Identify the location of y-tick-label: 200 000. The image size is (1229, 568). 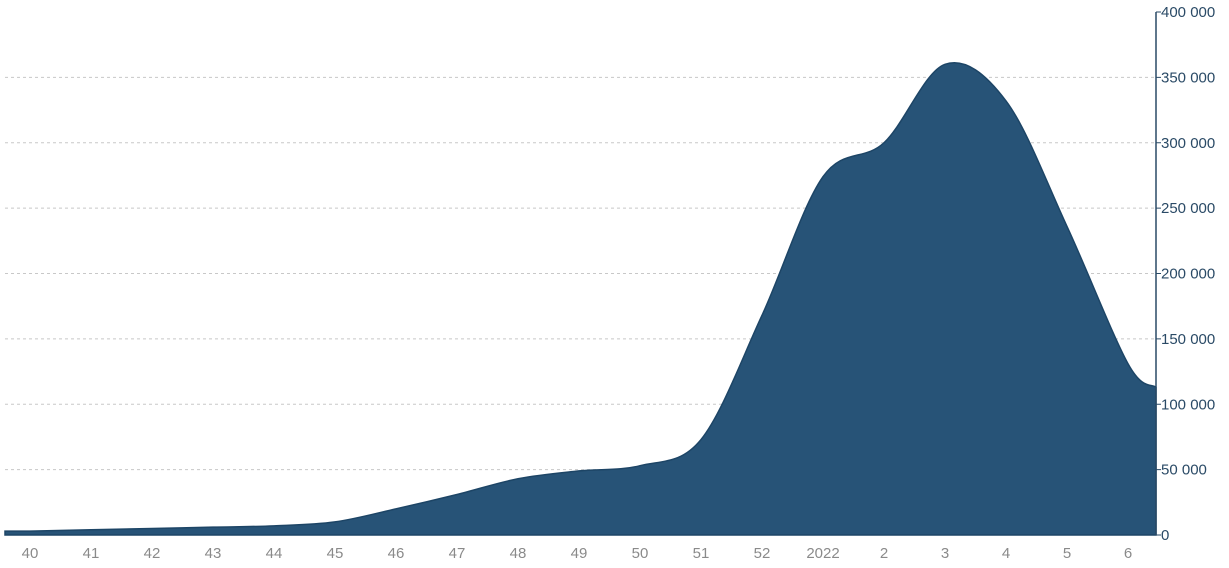
(1188, 274).